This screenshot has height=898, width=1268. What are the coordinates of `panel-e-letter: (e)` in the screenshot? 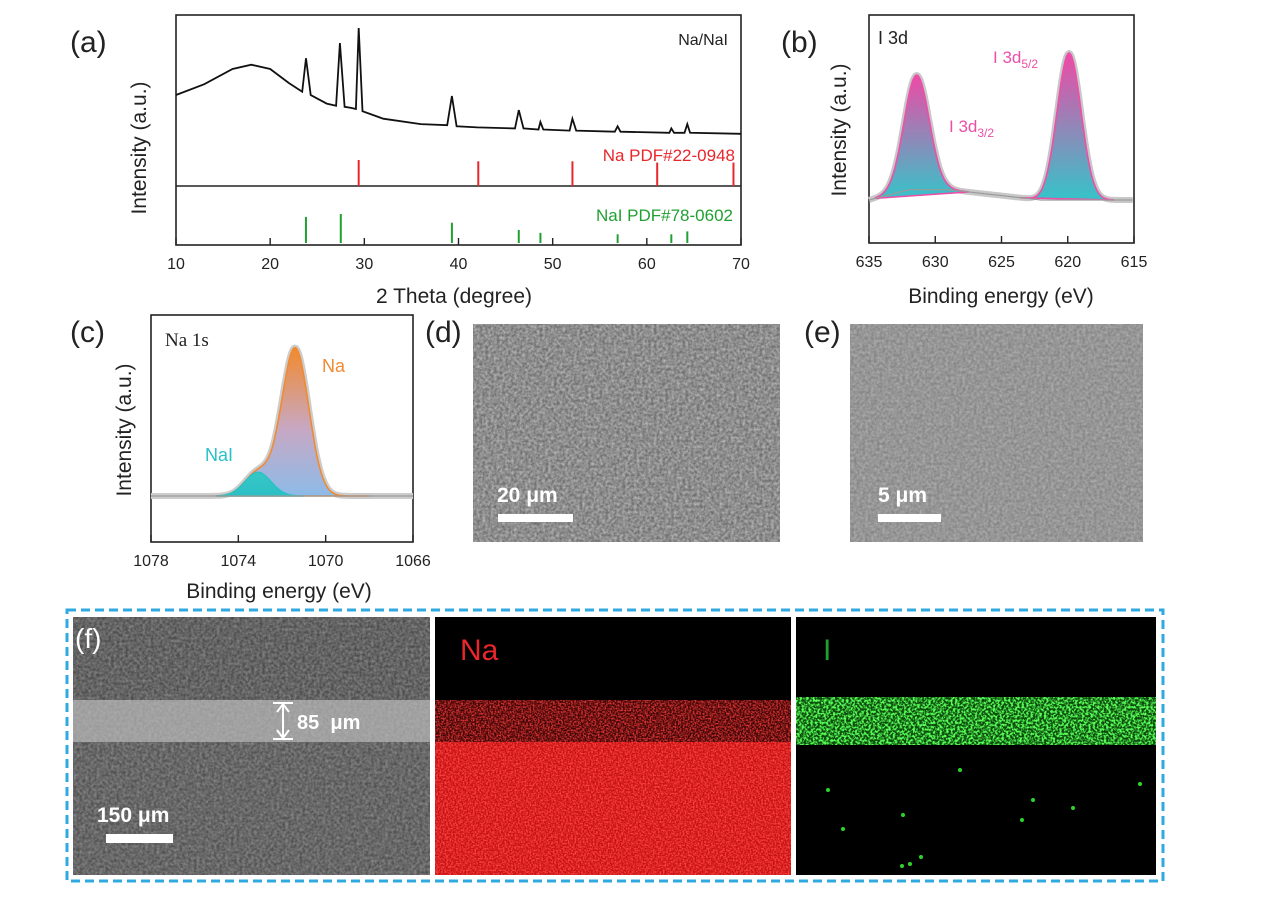 It's located at (822, 332).